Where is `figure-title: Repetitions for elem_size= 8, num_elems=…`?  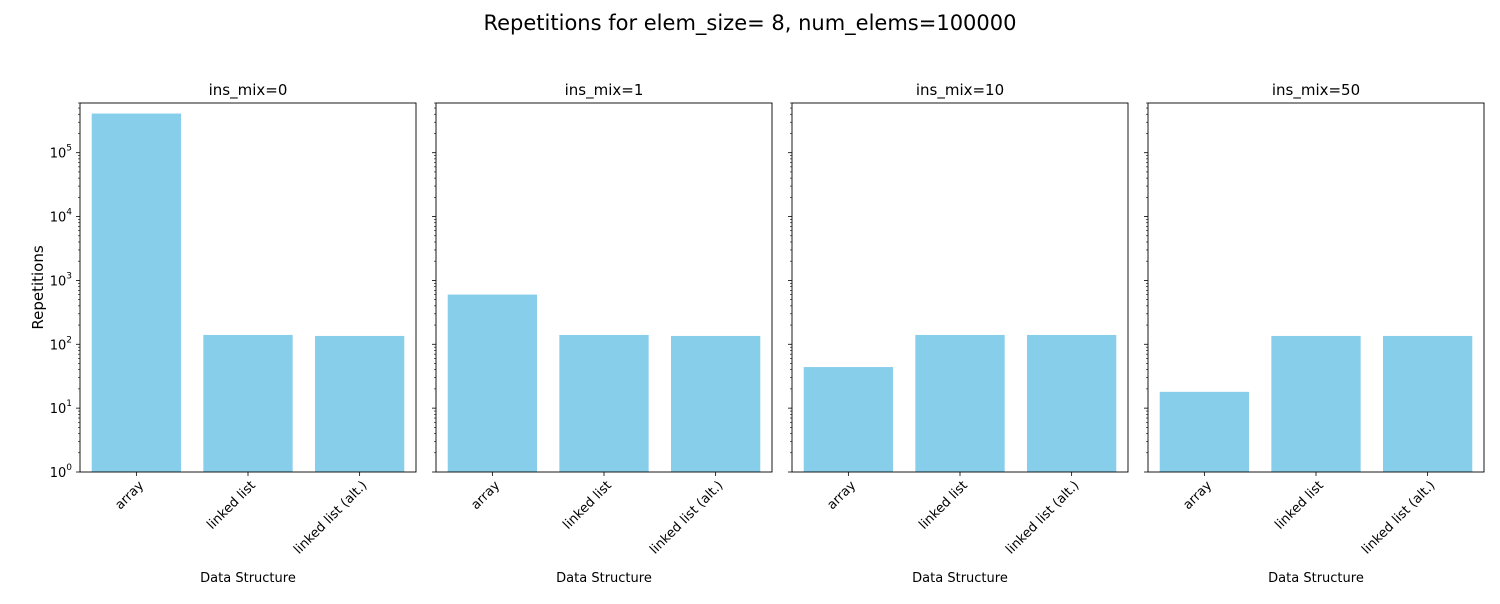
figure-title: Repetitions for elem_size= 8, num_elems=… is located at coordinates (749, 23).